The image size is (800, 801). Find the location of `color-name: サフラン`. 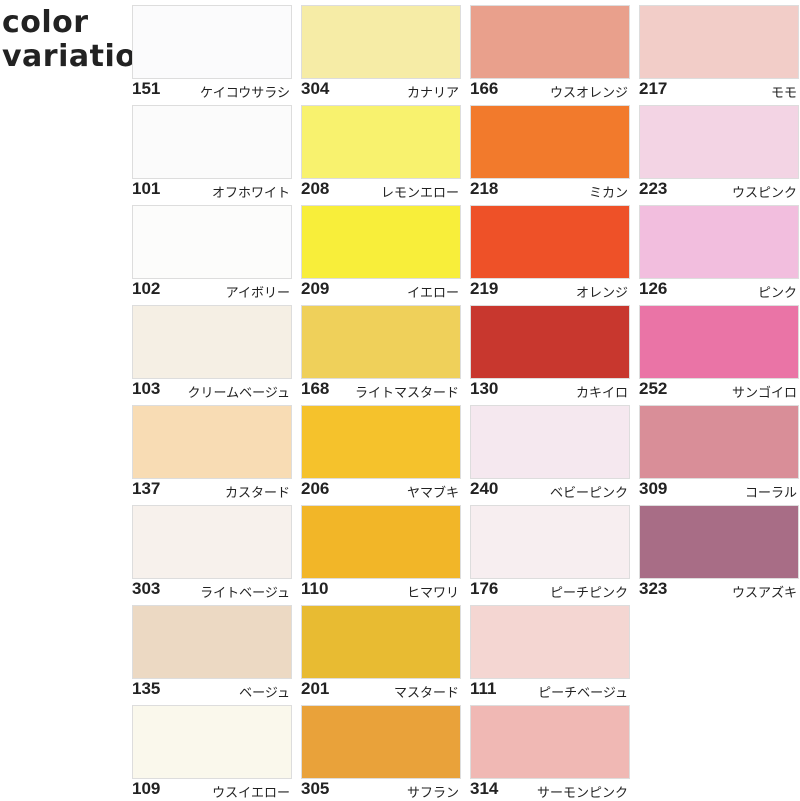

color-name: サフラン is located at coordinates (432, 793).